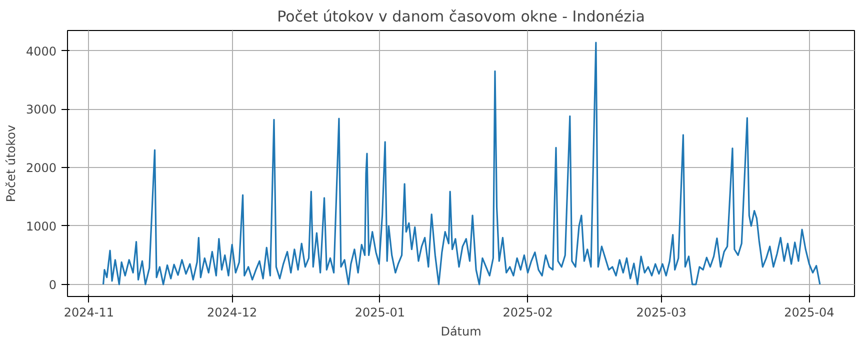 This screenshot has height=341, width=864. Describe the element at coordinates (461, 331) in the screenshot. I see `x-axis-title: Dátum` at that location.